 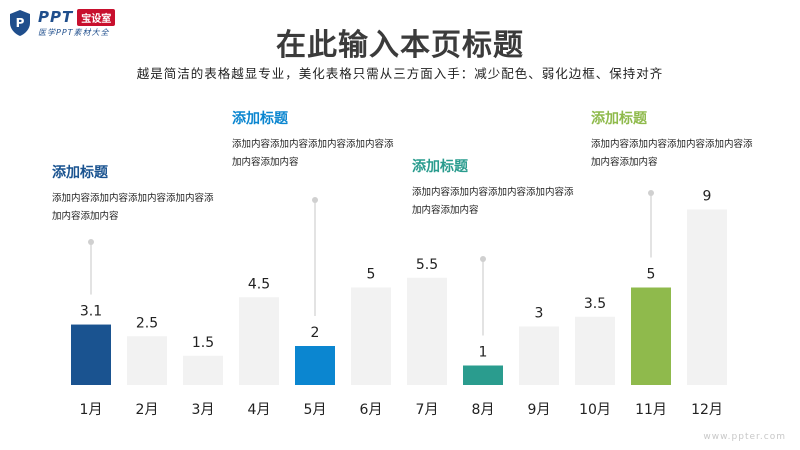 What do you see at coordinates (595, 304) in the screenshot?
I see `bar-value-label: 3.5` at bounding box center [595, 304].